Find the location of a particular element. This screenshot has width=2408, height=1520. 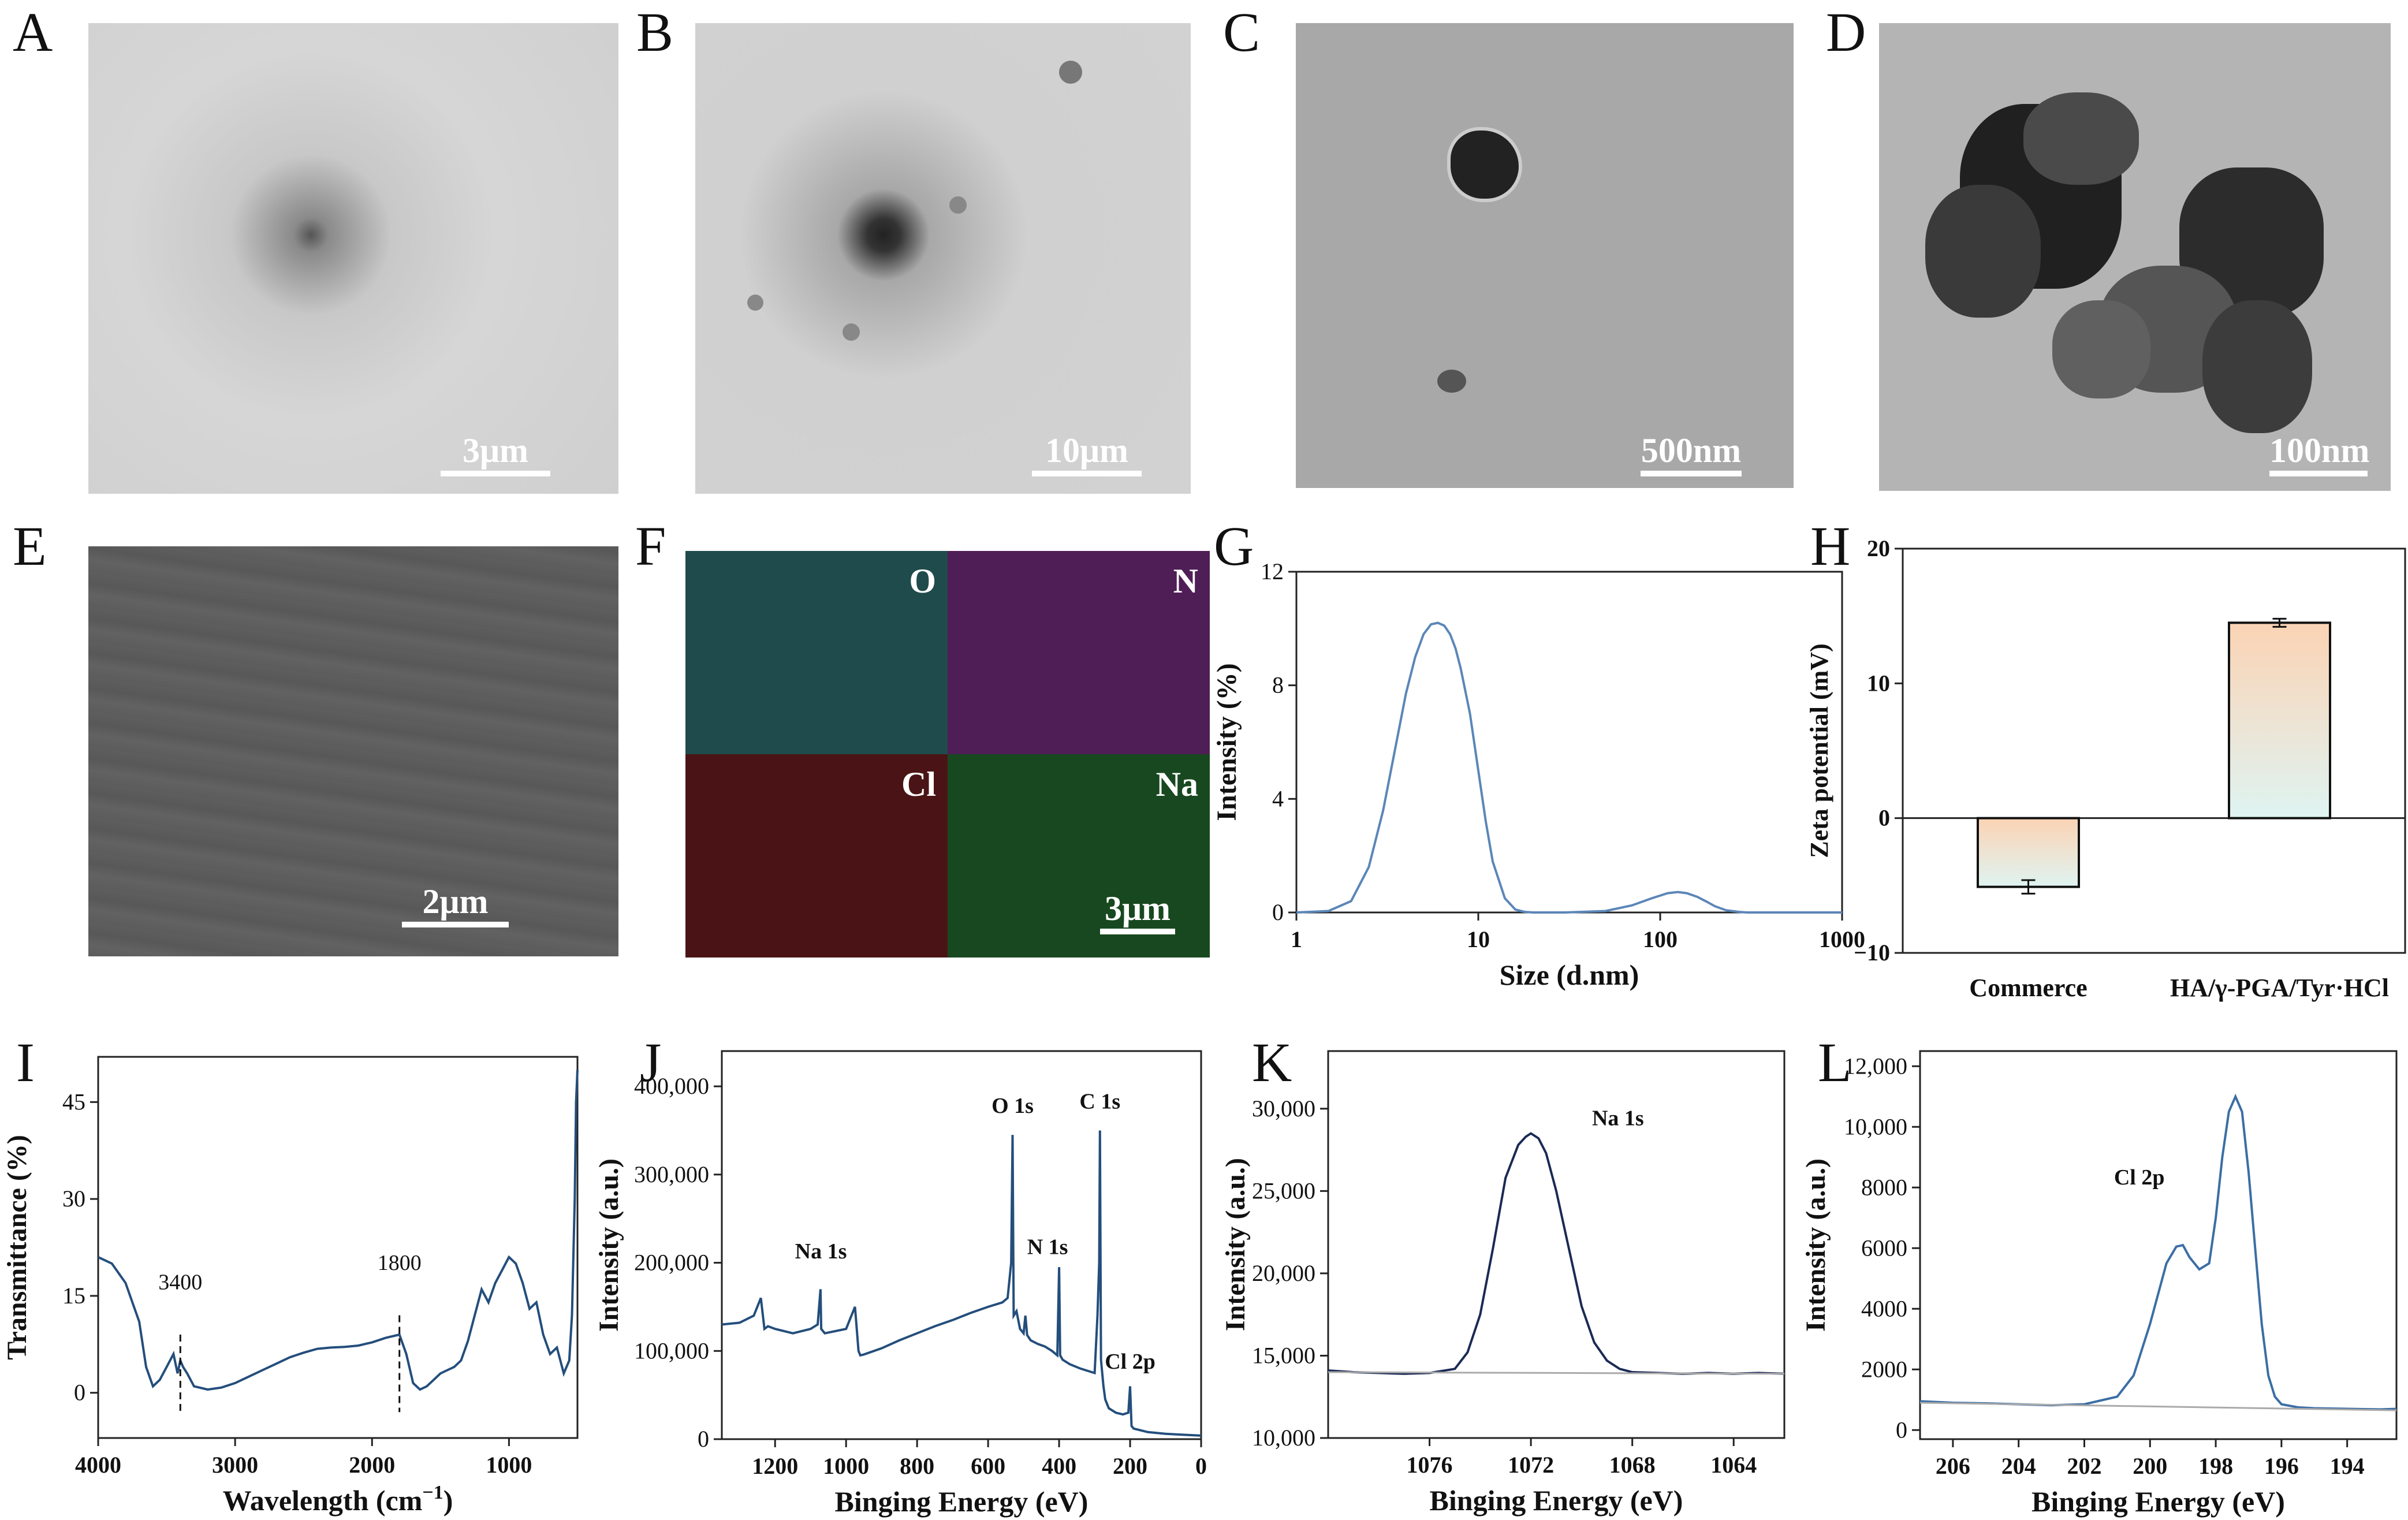

category-label: HA/γ-PGA/Tyr·HCl is located at coordinates (2279, 988).